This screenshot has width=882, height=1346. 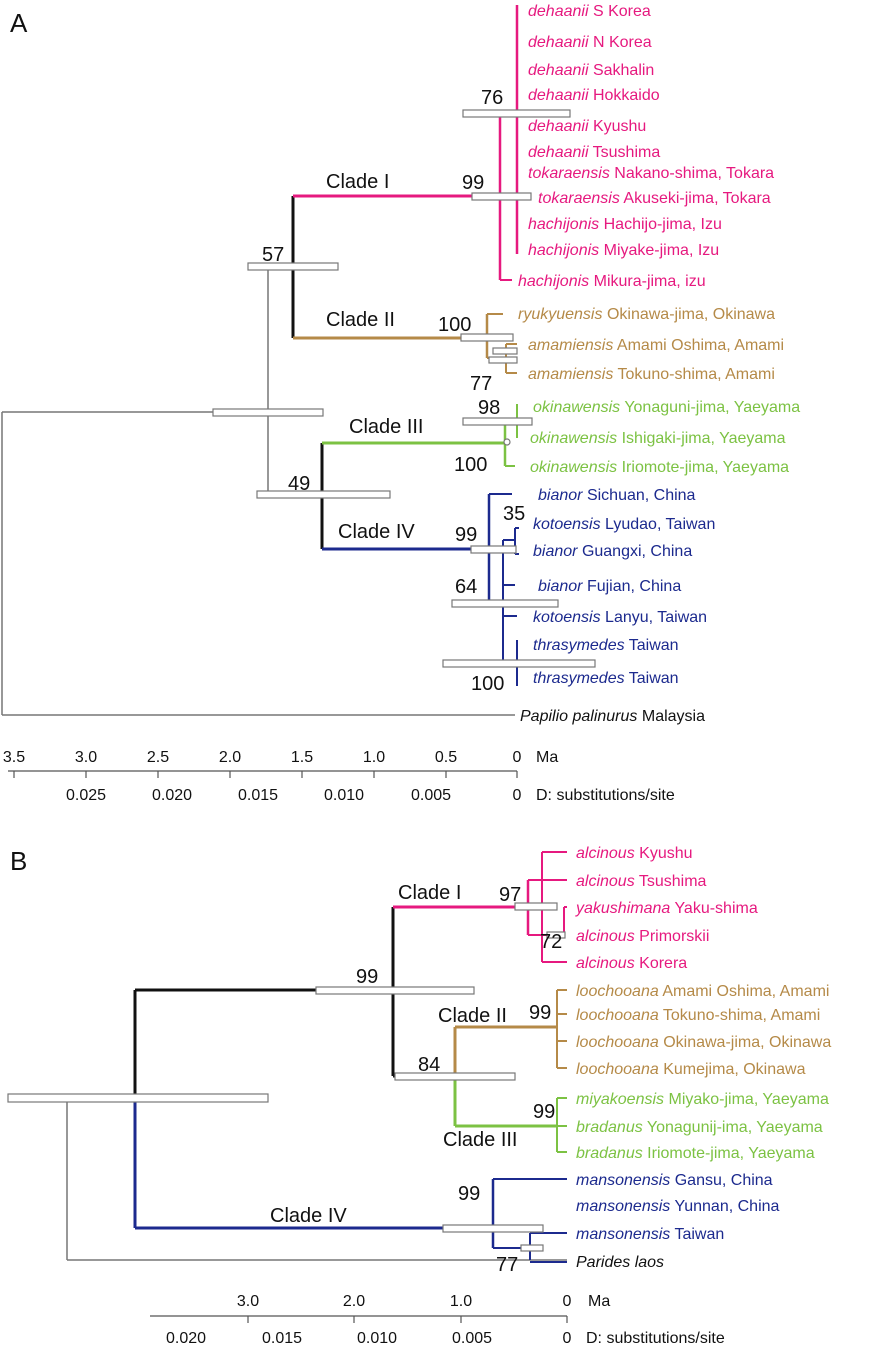 I want to click on d-tick-label: 0.010, so click(x=377, y=1338).